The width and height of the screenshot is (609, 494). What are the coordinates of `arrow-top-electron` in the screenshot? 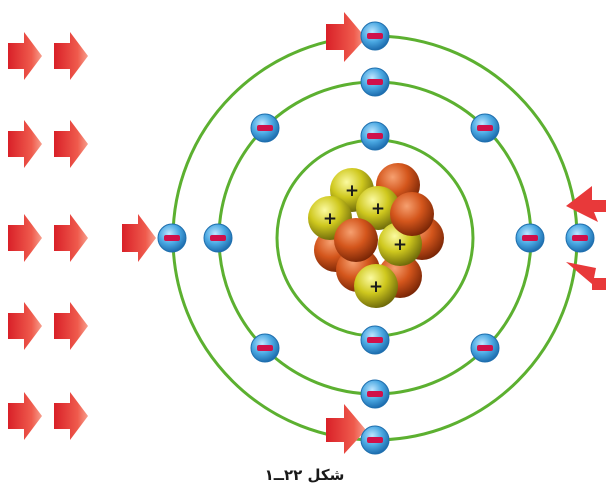 It's located at (346, 37).